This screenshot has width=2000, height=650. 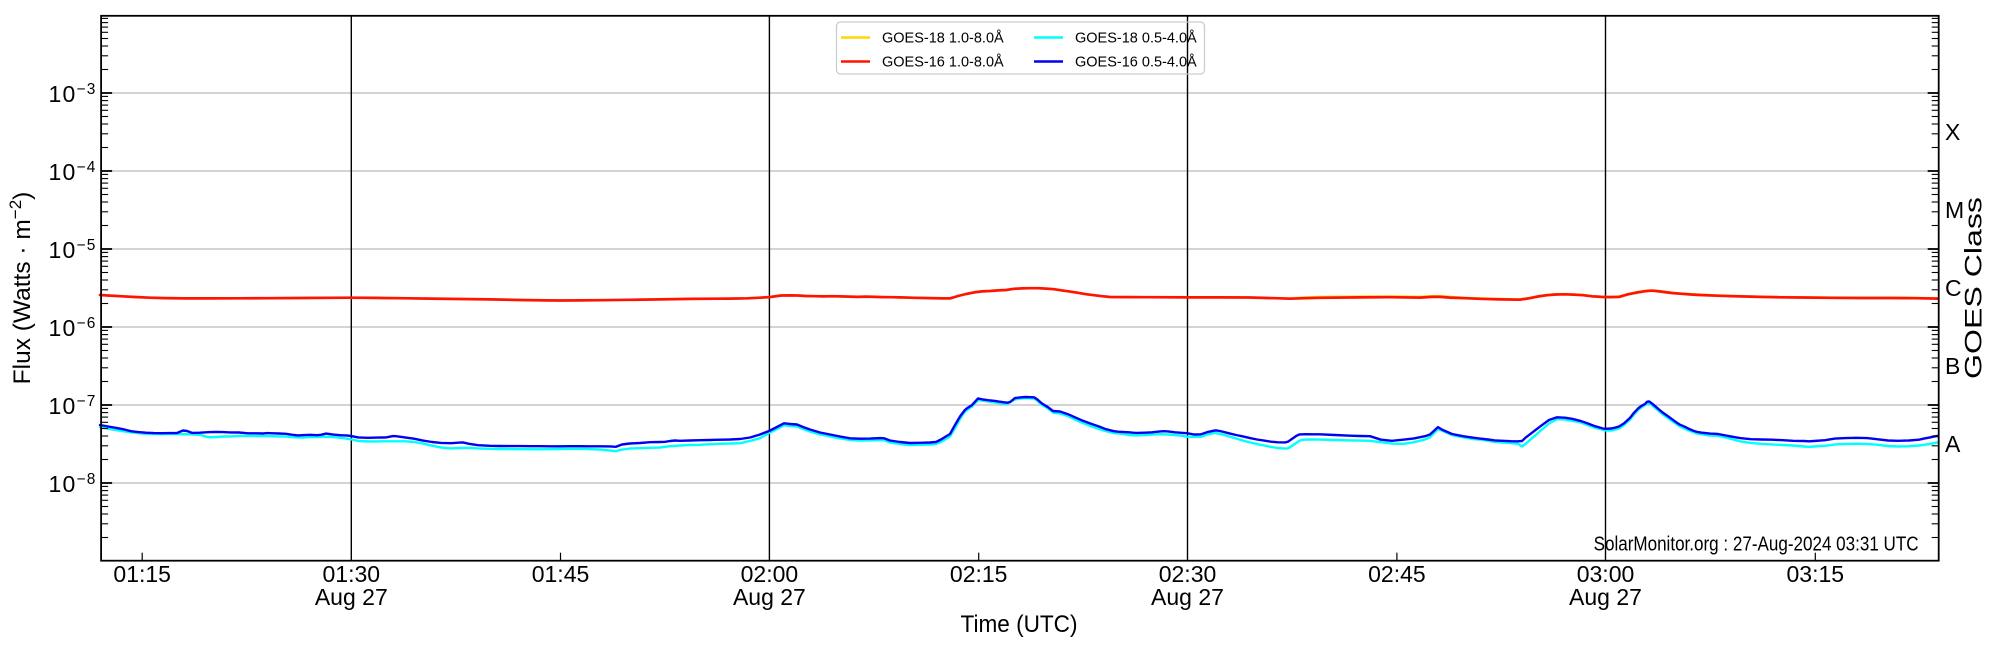 I want to click on svg-text: Time (UTC), so click(x=1019, y=624).